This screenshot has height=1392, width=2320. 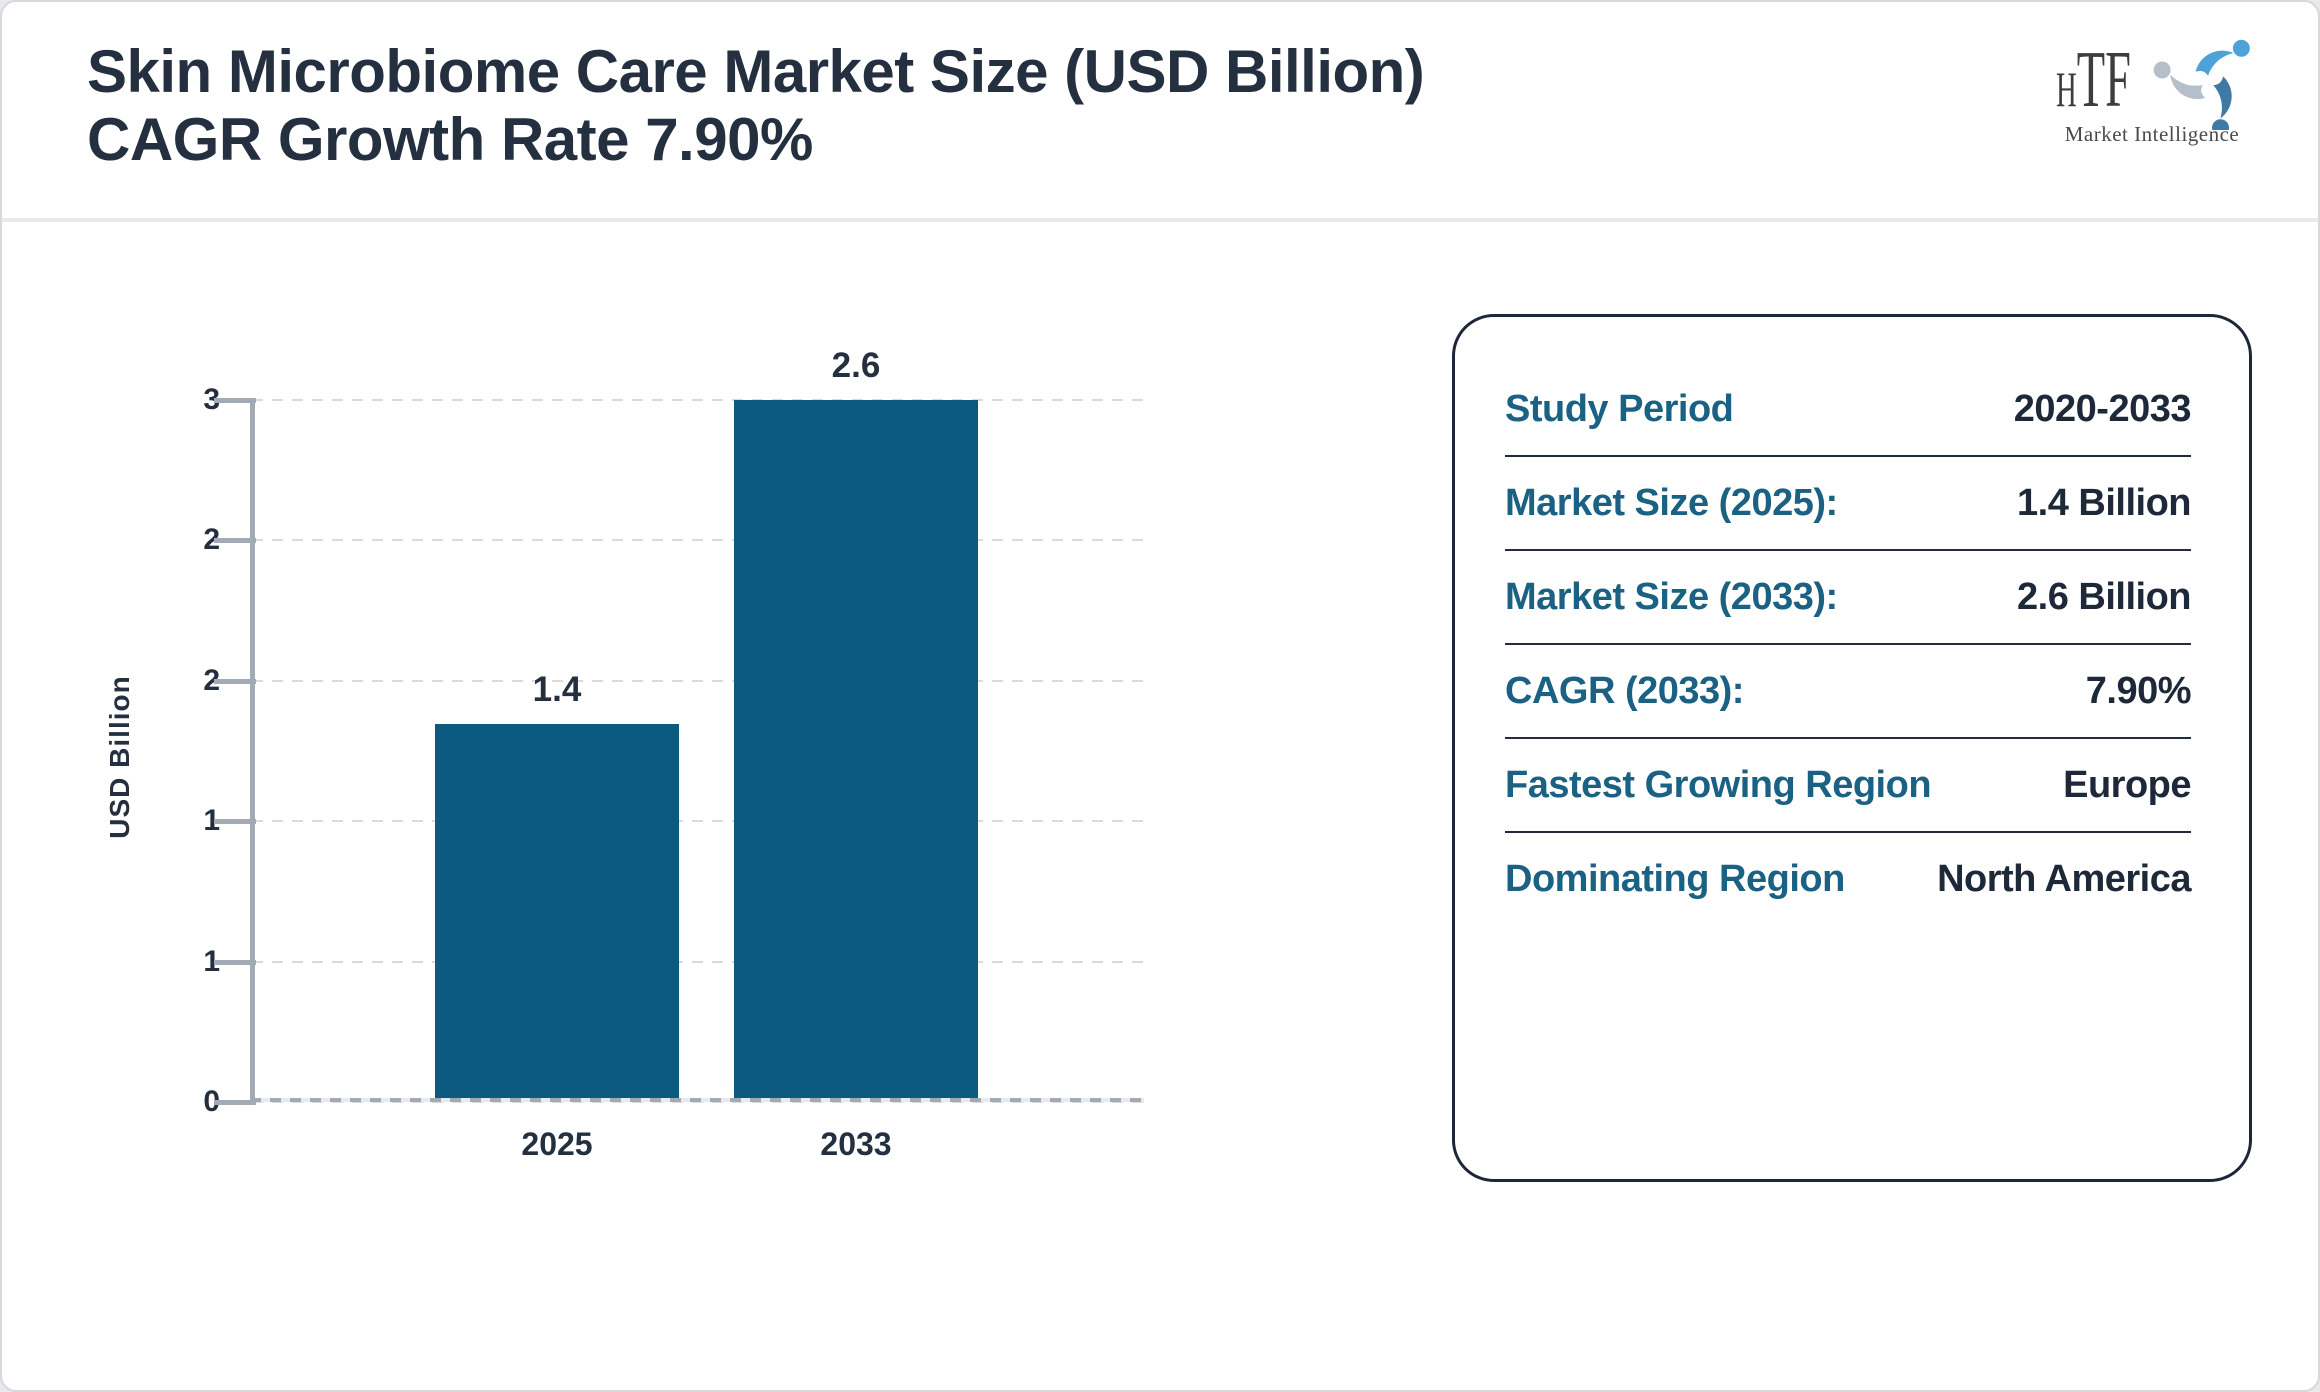 What do you see at coordinates (211, 399) in the screenshot?
I see `y-tick-label: 3` at bounding box center [211, 399].